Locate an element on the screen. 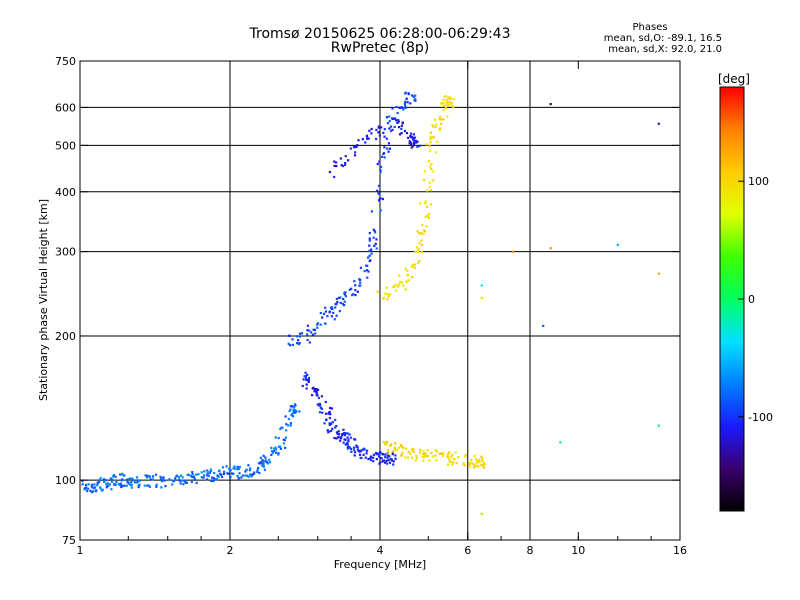 This screenshot has height=600, width=800. colorbar-tick-label: 100 is located at coordinates (758, 181).